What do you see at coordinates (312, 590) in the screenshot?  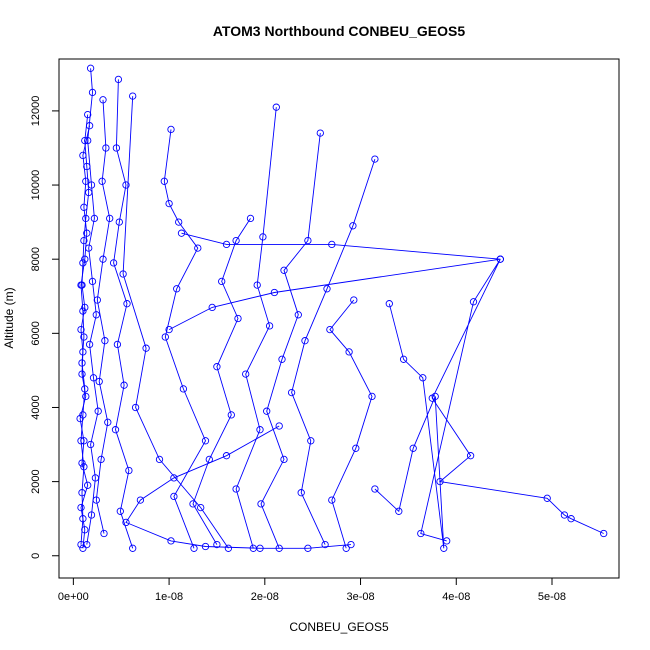 I see `x-axis: 0e+00 1e-08 2e-08 3e-08 4e-08 5e-08` at bounding box center [312, 590].